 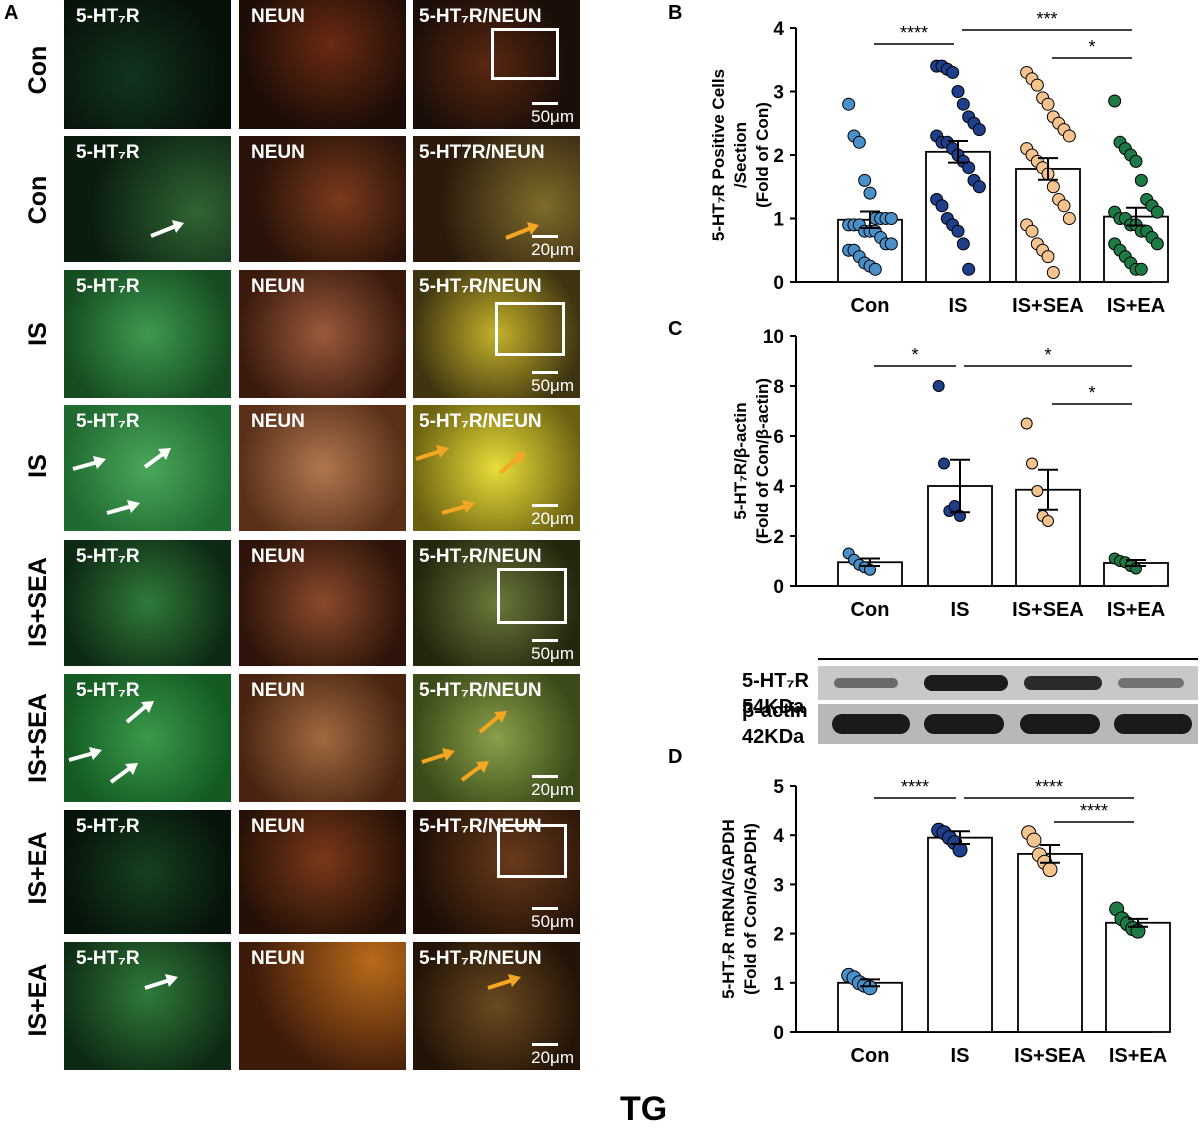 I want to click on row-label-is-ea-zoom: IS+EA, so click(x=38, y=1000).